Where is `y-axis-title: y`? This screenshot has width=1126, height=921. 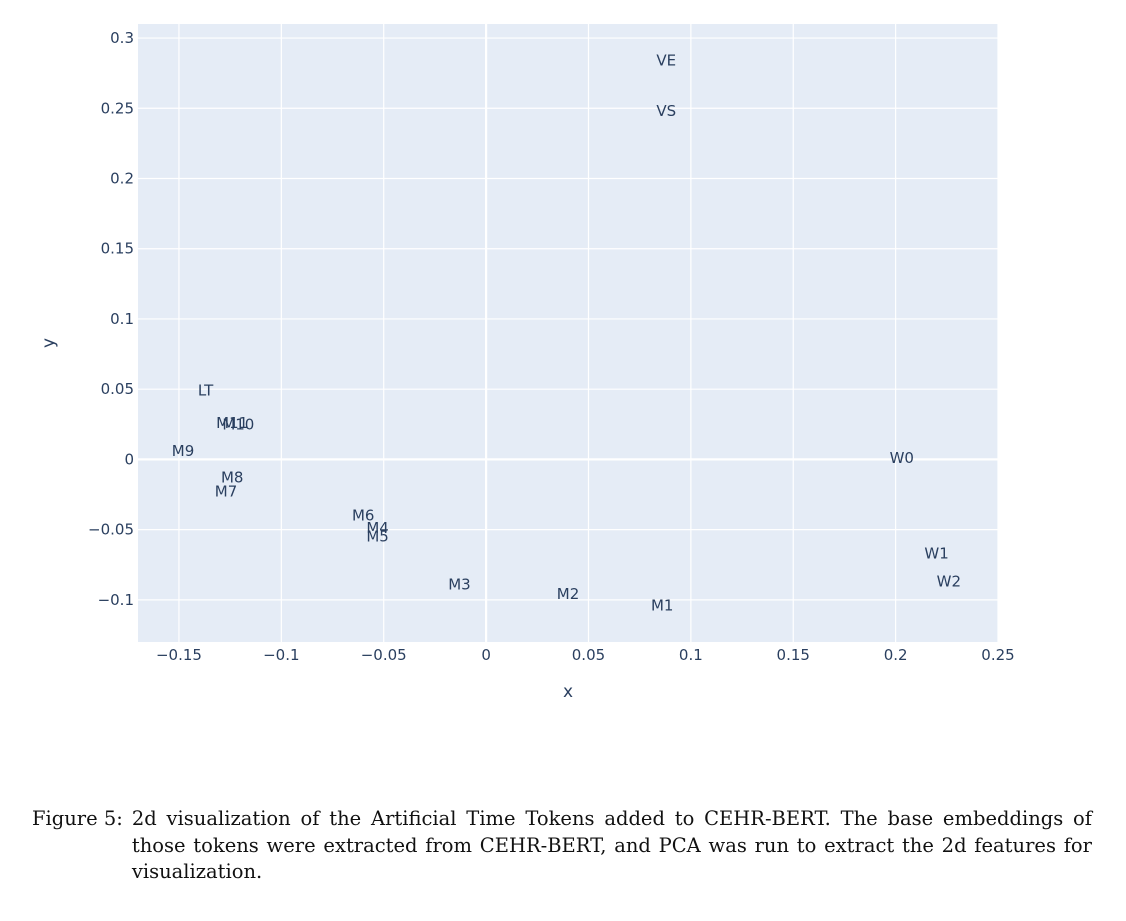
y-axis-title: y is located at coordinates (49, 343).